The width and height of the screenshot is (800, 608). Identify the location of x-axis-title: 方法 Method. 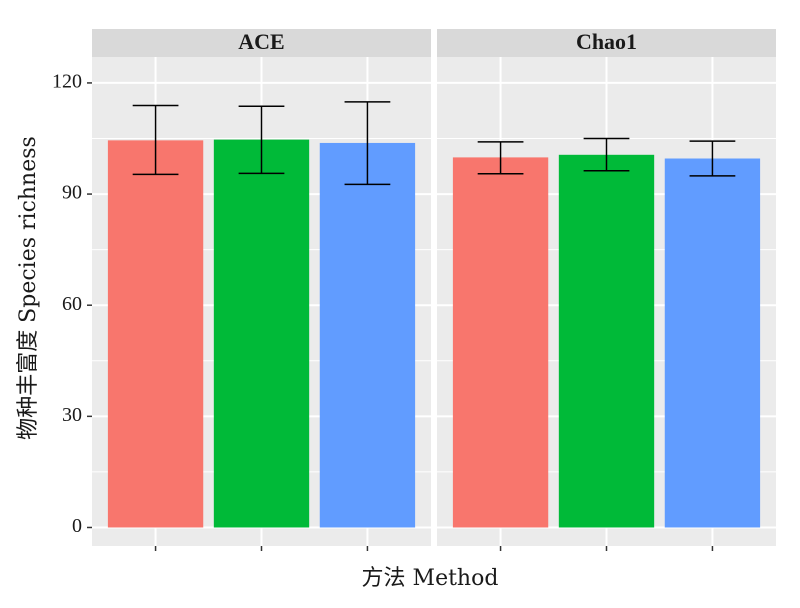
(430, 578).